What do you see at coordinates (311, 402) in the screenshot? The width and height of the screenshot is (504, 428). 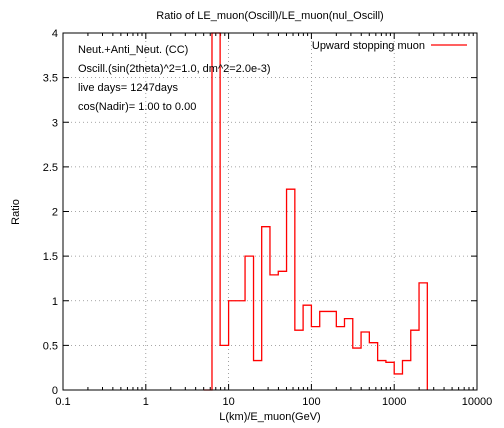 I see `x-tick-label: 100` at bounding box center [311, 402].